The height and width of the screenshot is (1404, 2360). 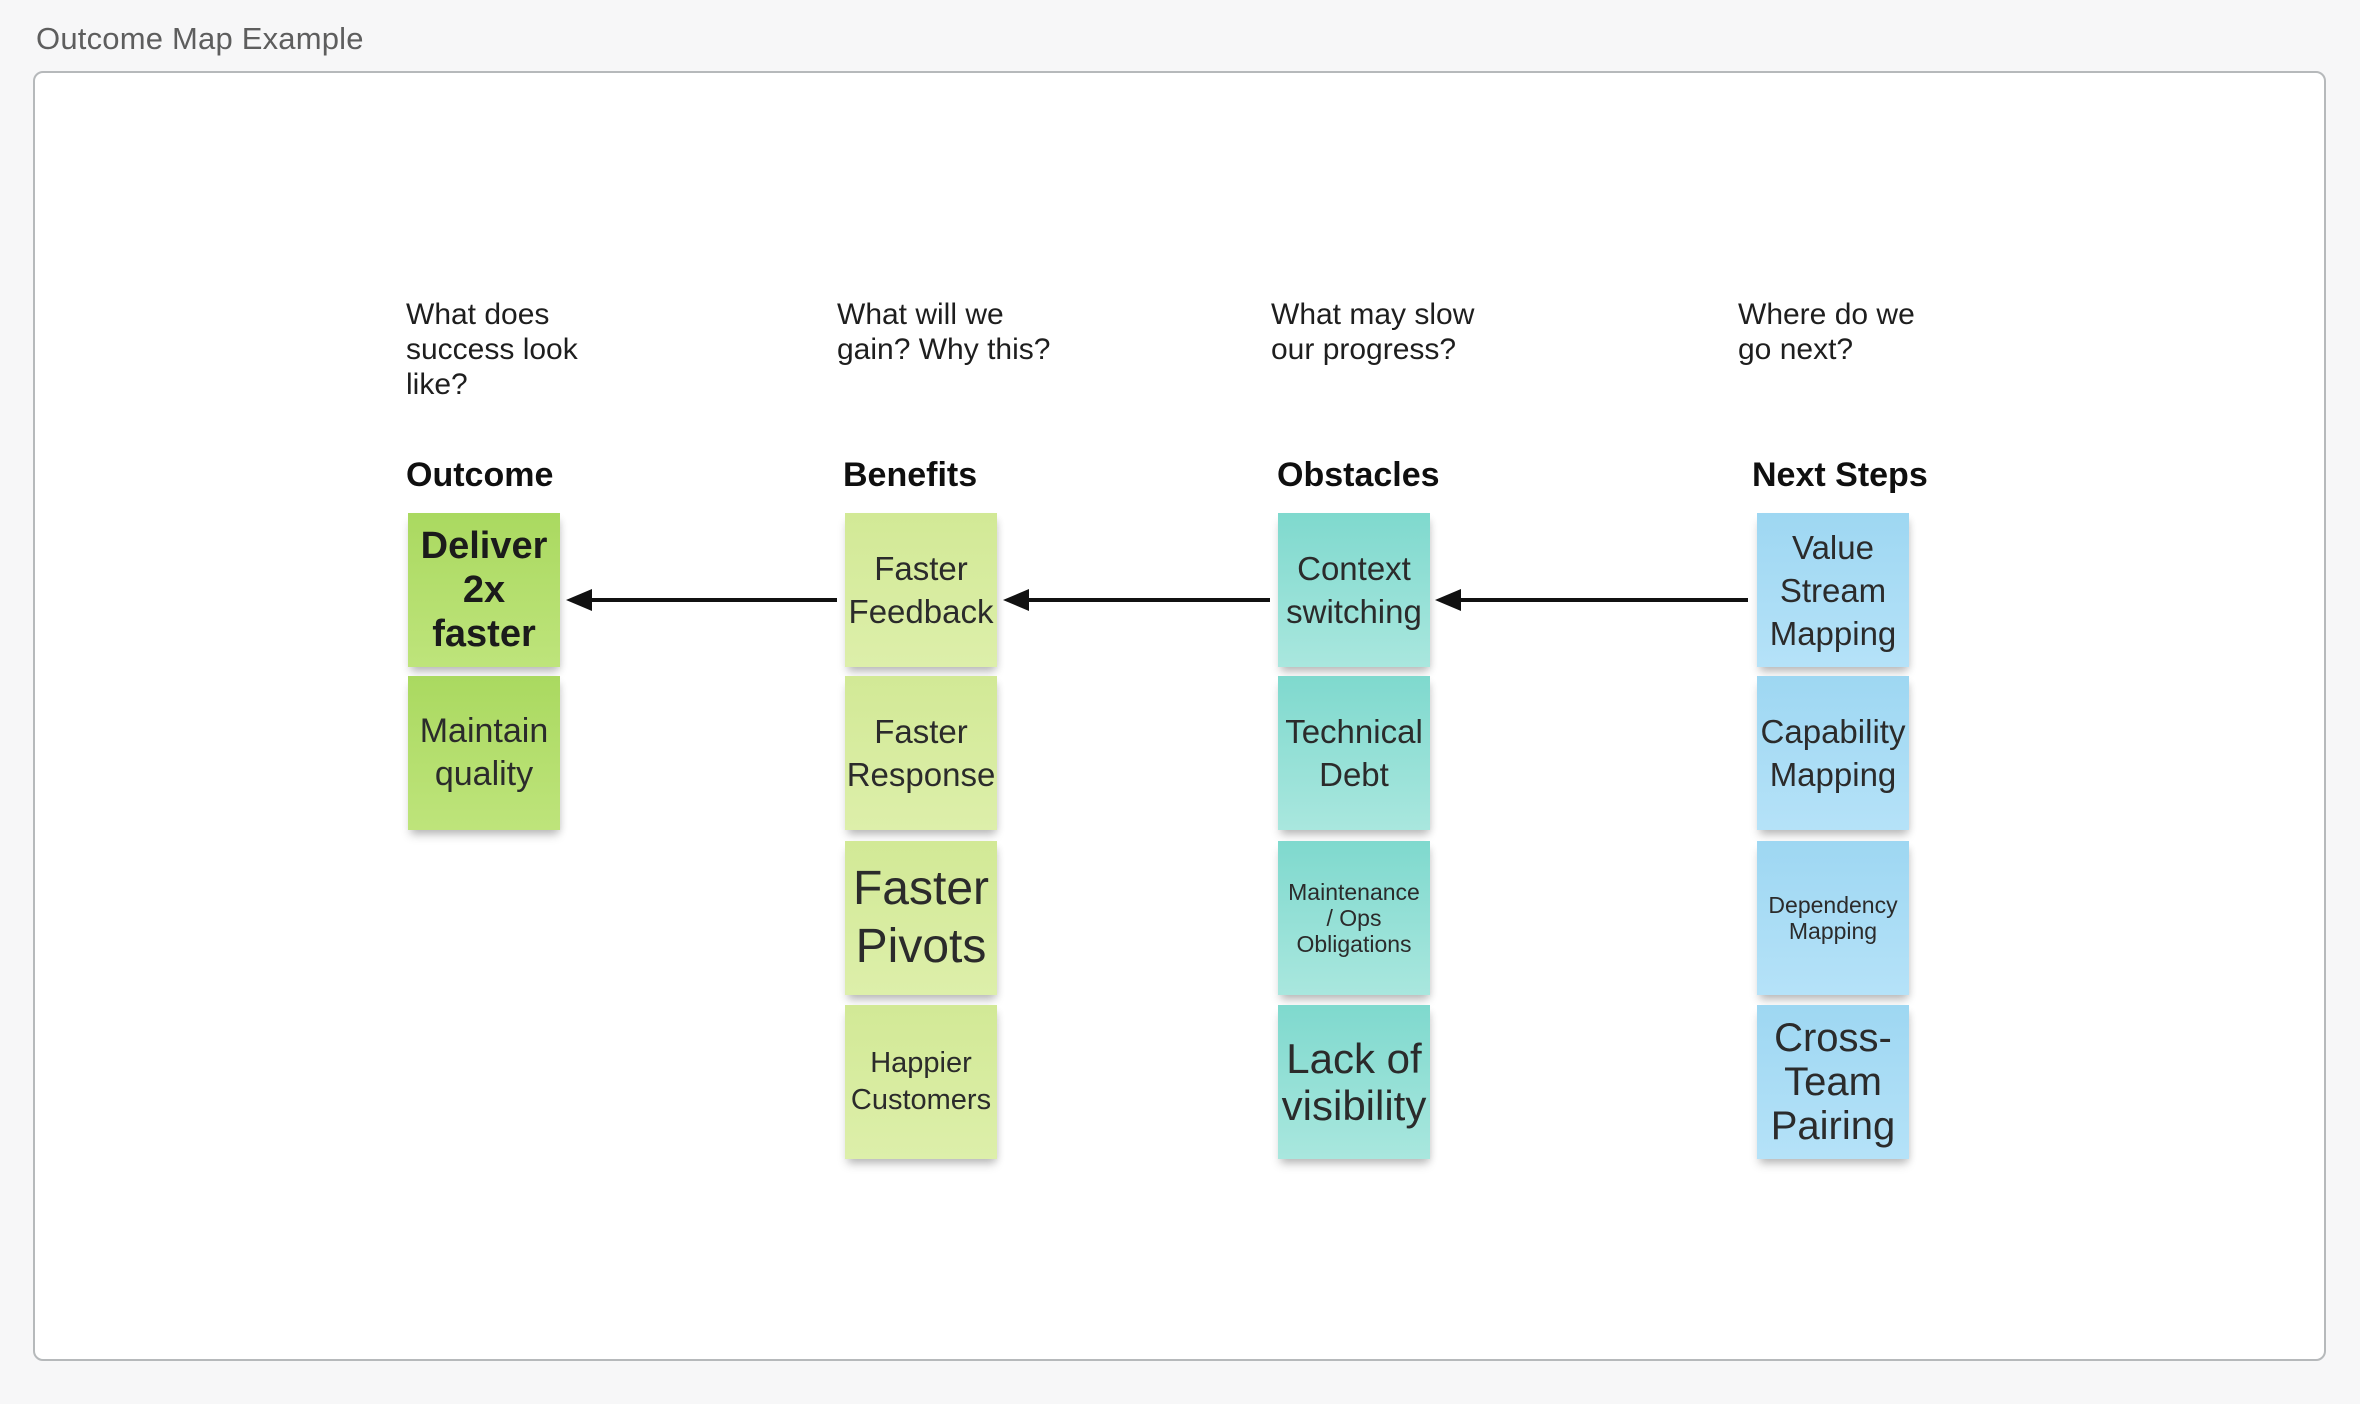 I want to click on sticky-note-happier-customers: Happier Customers, so click(x=921, y=1082).